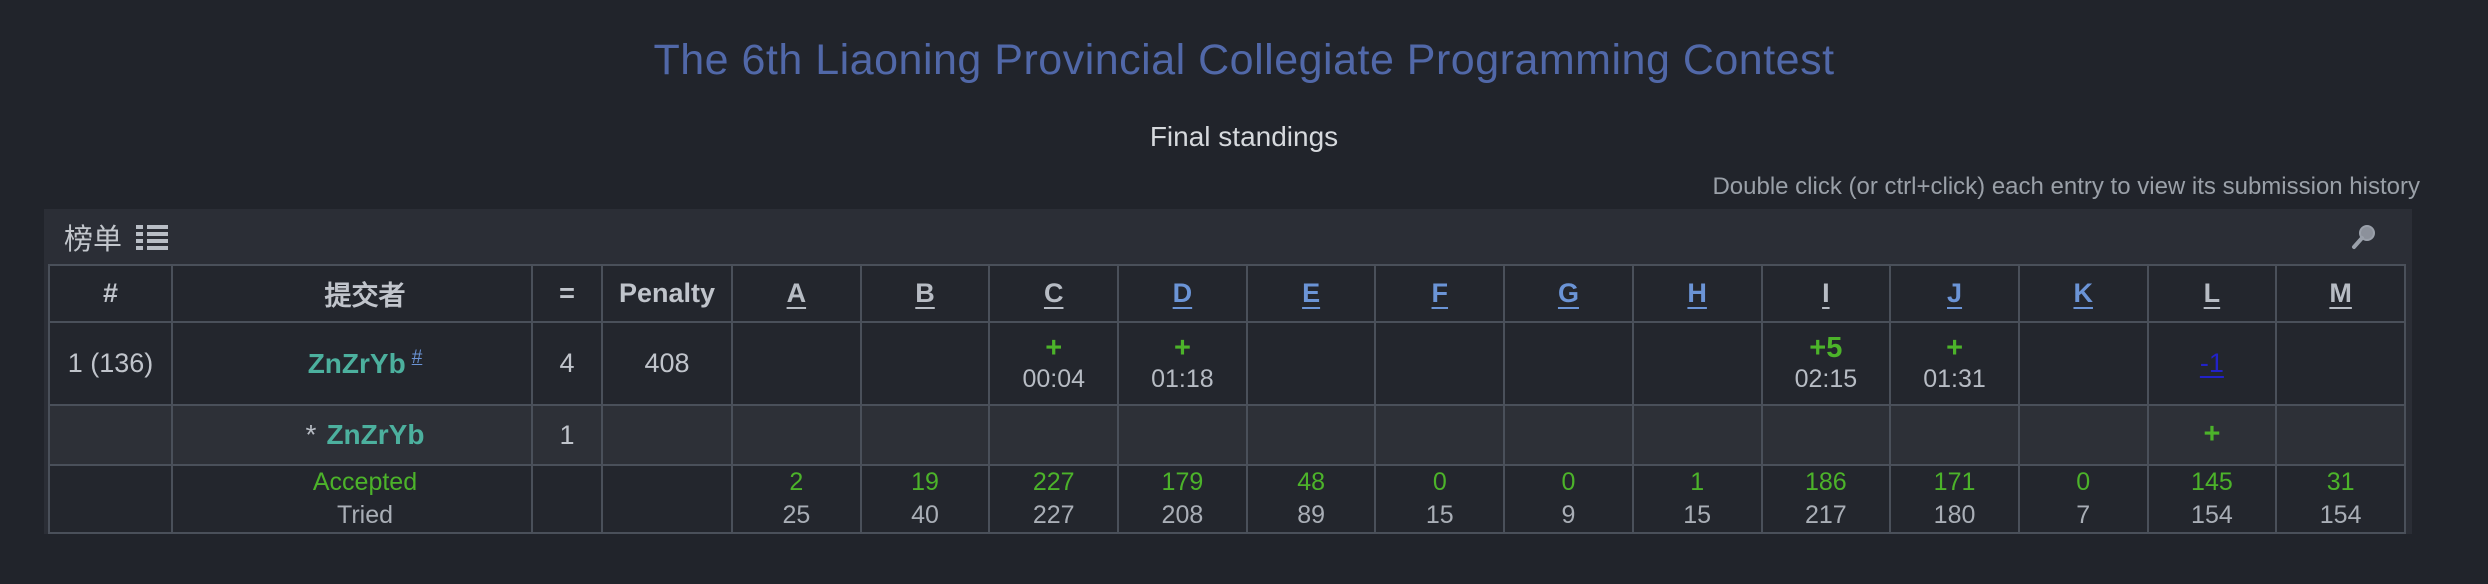 The height and width of the screenshot is (584, 2488). Describe the element at coordinates (352, 499) in the screenshot. I see `summary-label-cell: Accepted Tried` at that location.